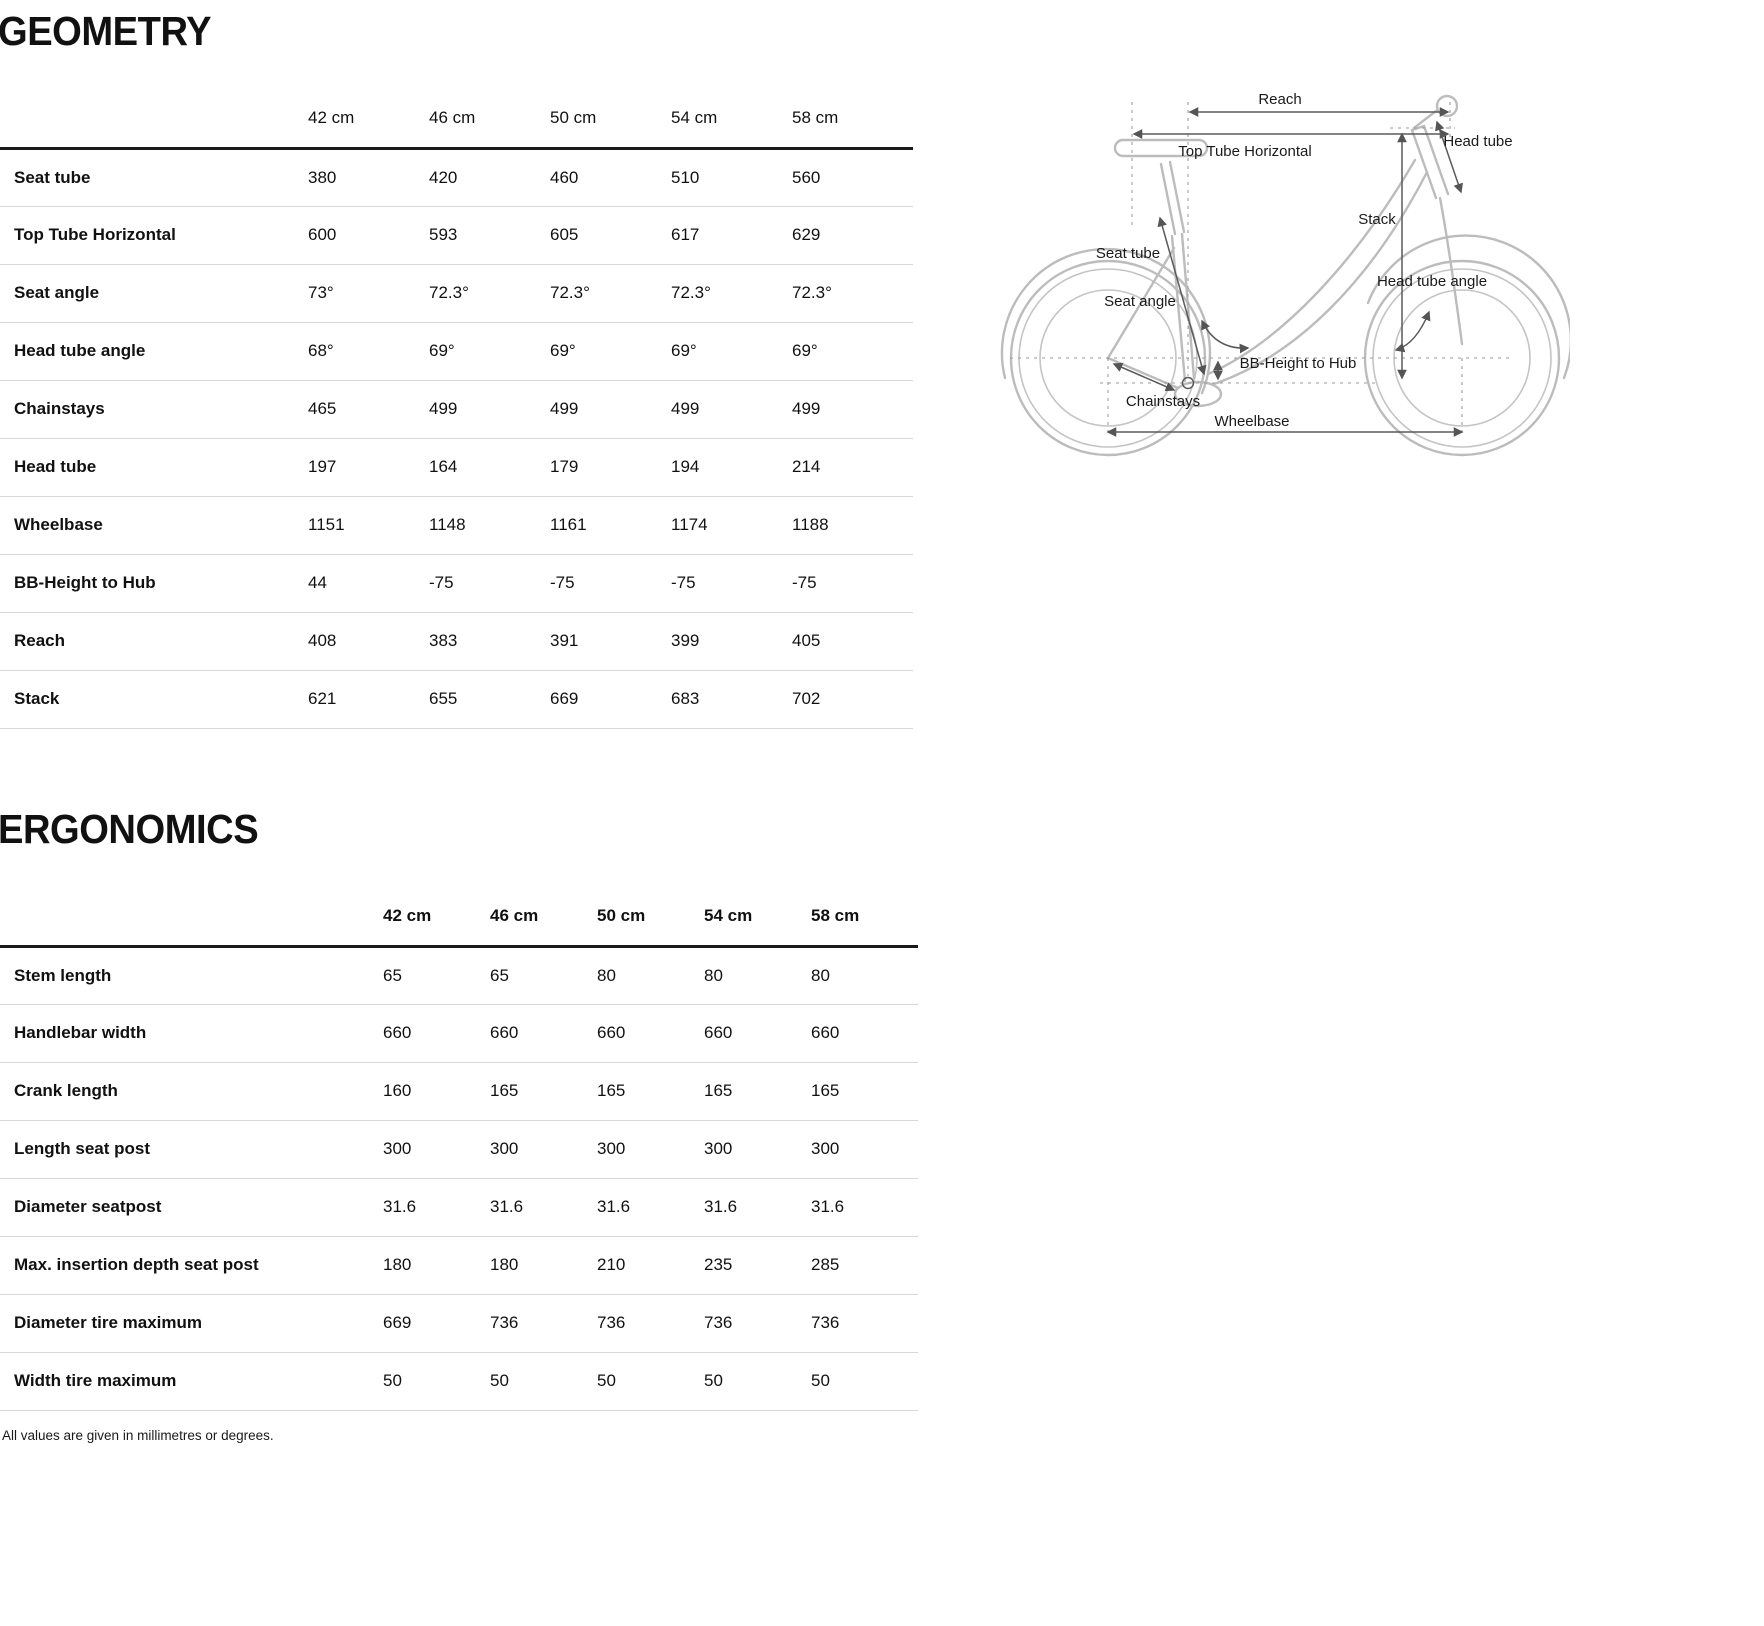  Describe the element at coordinates (852, 235) in the screenshot. I see `value-cell: 629` at that location.